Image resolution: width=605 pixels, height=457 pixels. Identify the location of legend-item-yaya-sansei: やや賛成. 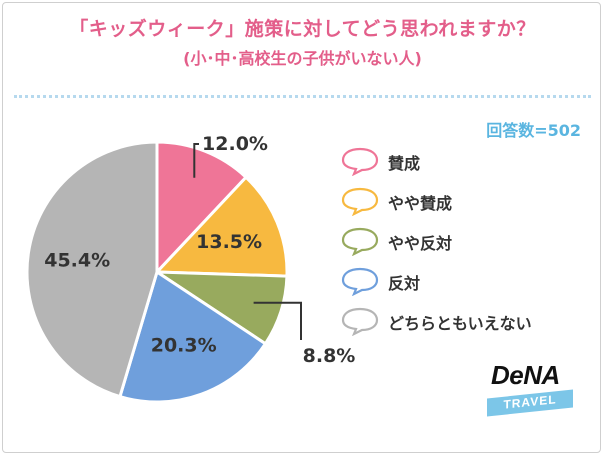
(465, 204).